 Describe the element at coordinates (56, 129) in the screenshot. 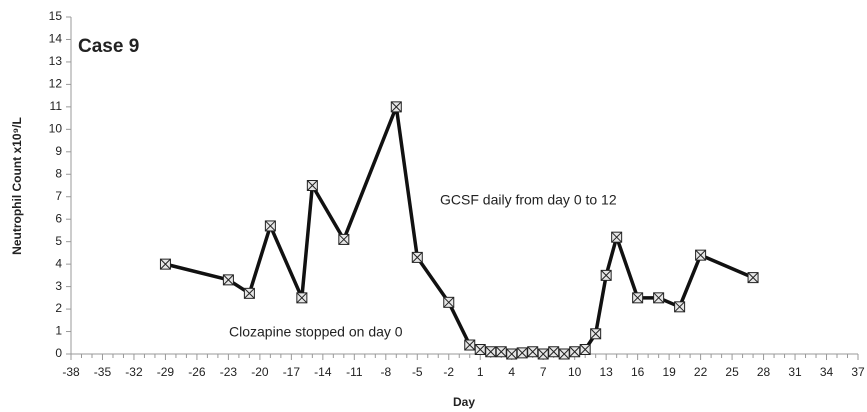

I see `y-tick-label: 10` at that location.